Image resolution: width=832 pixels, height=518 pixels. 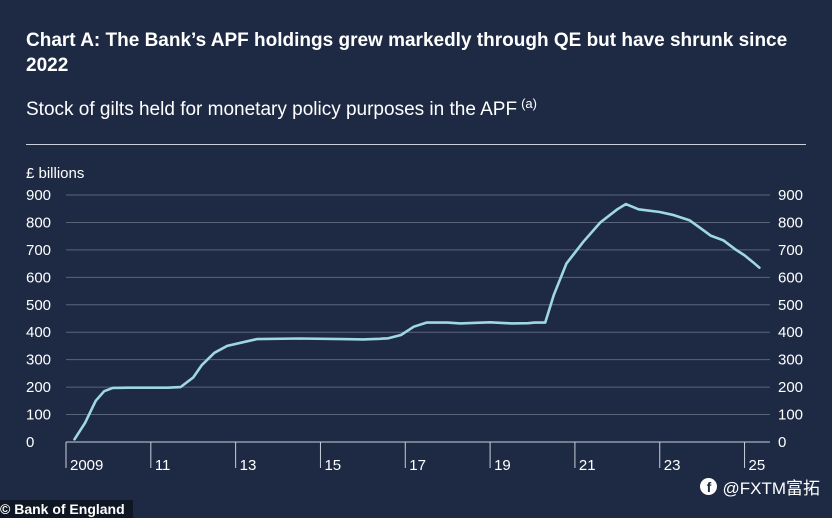 What do you see at coordinates (790, 222) in the screenshot?
I see `y-tick-label-right: 800` at bounding box center [790, 222].